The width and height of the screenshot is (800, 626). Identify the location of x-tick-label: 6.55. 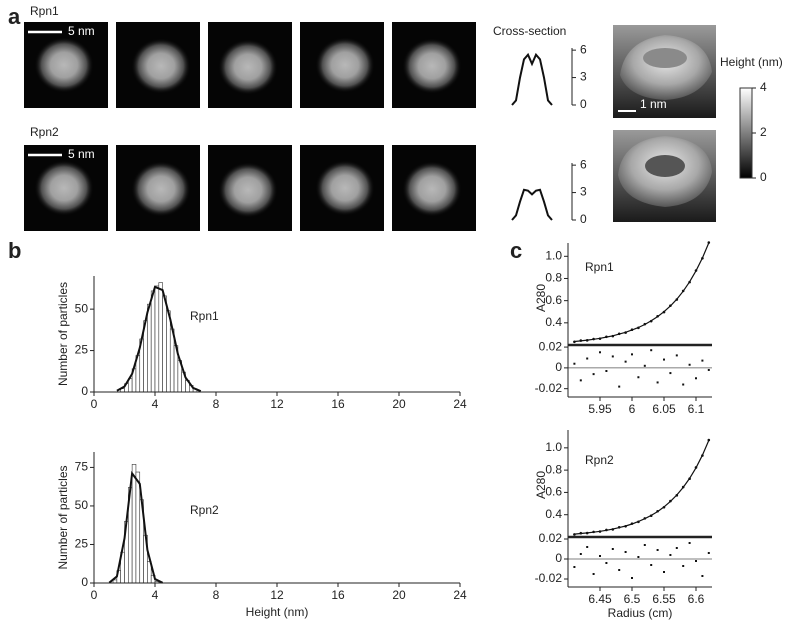
(664, 599).